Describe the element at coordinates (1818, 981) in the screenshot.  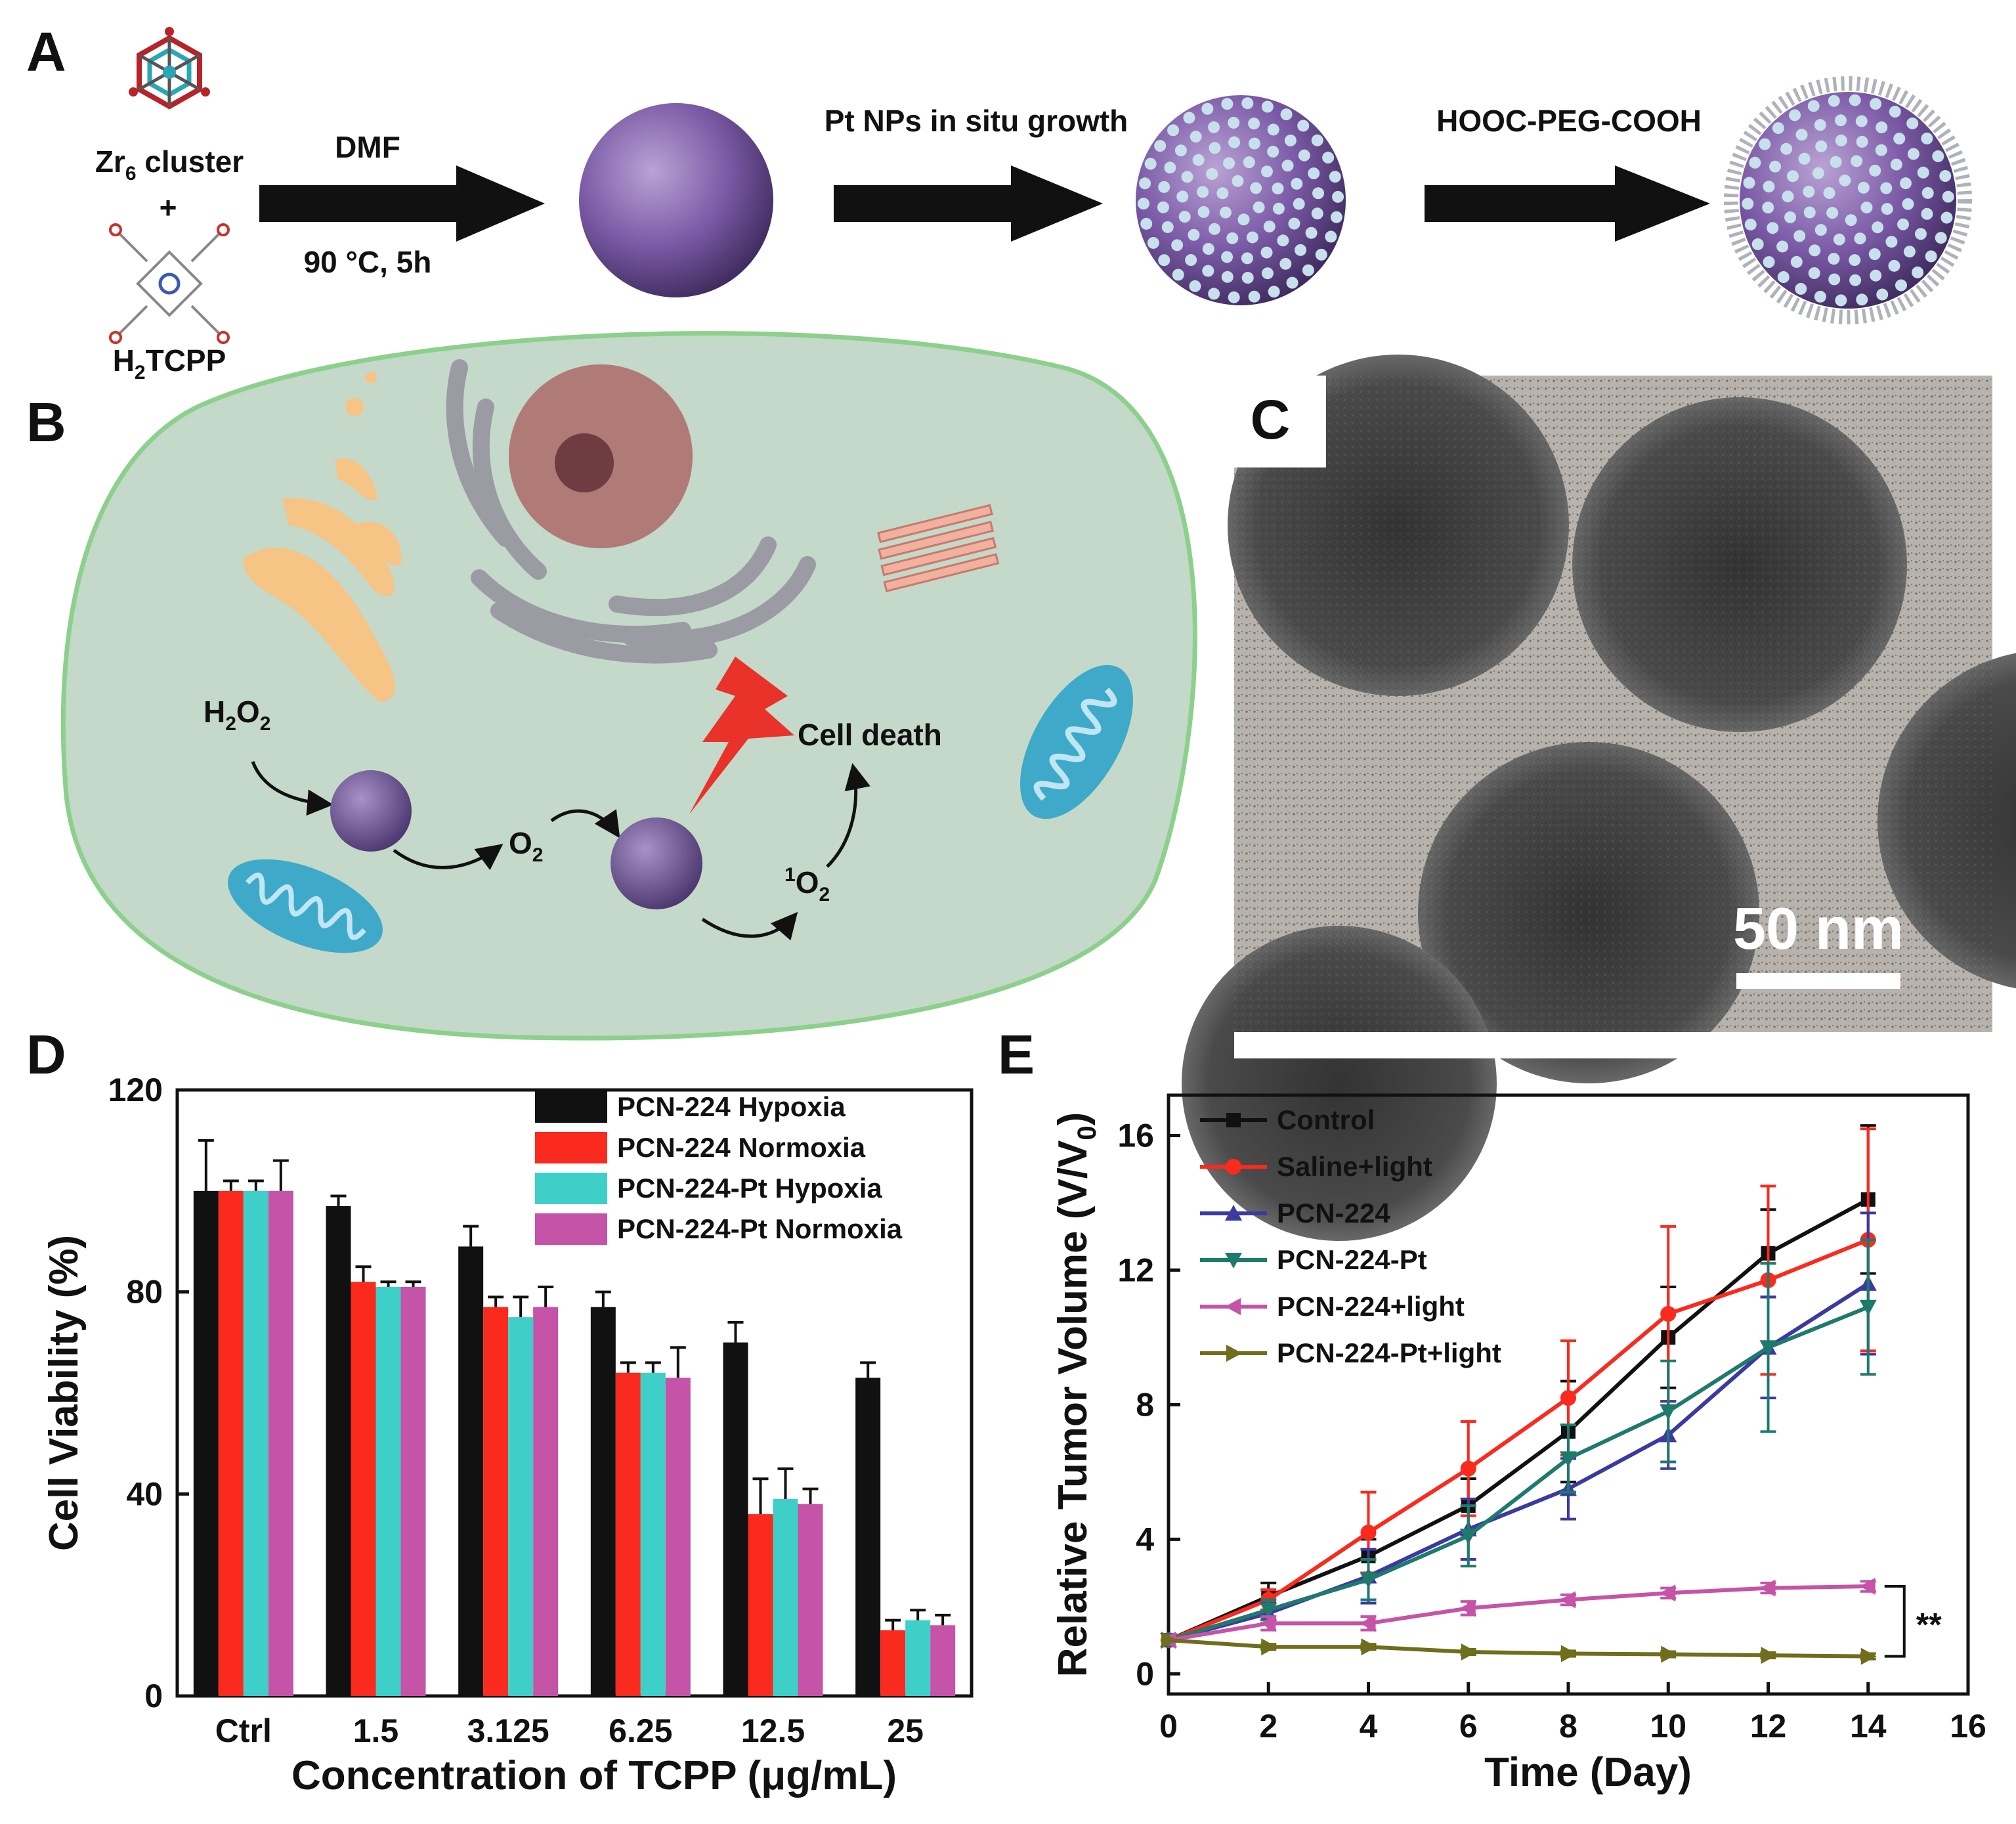
I see `scale-bar` at that location.